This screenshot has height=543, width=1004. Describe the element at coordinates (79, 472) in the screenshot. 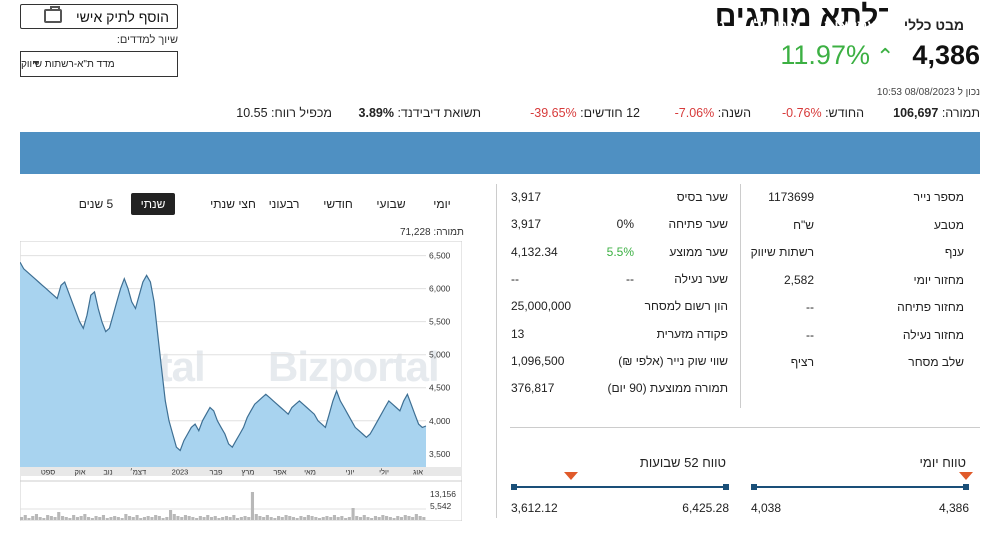

I see `x-tick-label: אוק` at that location.